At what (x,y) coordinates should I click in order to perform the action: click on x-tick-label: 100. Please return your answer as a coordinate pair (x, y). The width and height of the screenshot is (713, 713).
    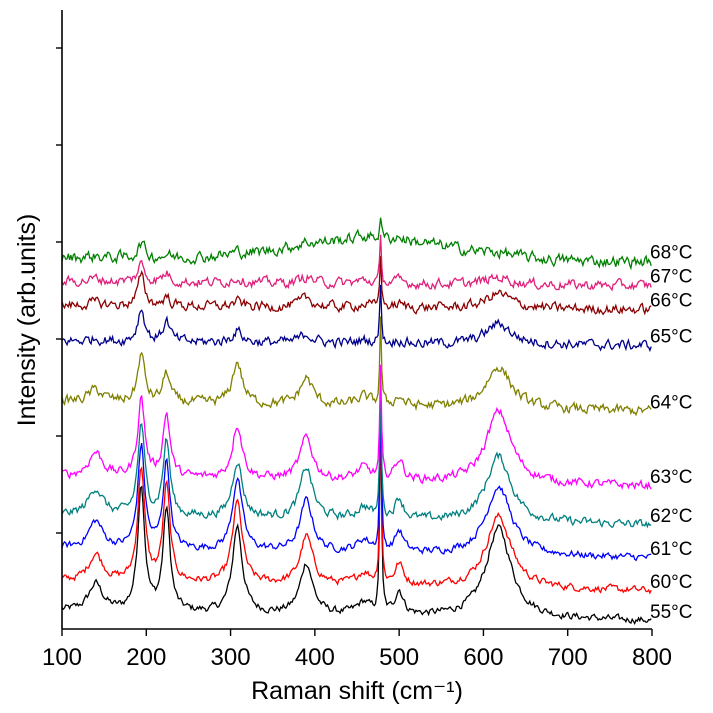
    Looking at the image, I should click on (62, 657).